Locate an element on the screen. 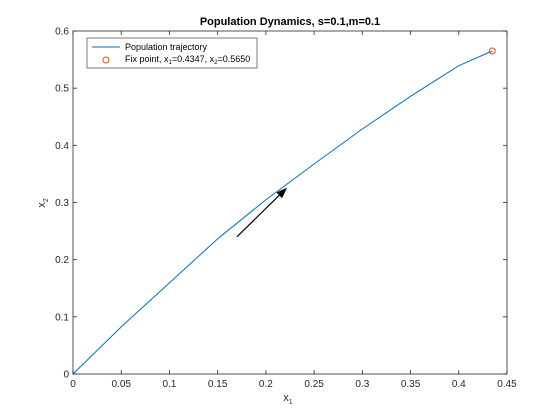 Image resolution: width=560 pixels, height=420 pixels. legend-fp-sub-1: 1 is located at coordinates (171, 63).